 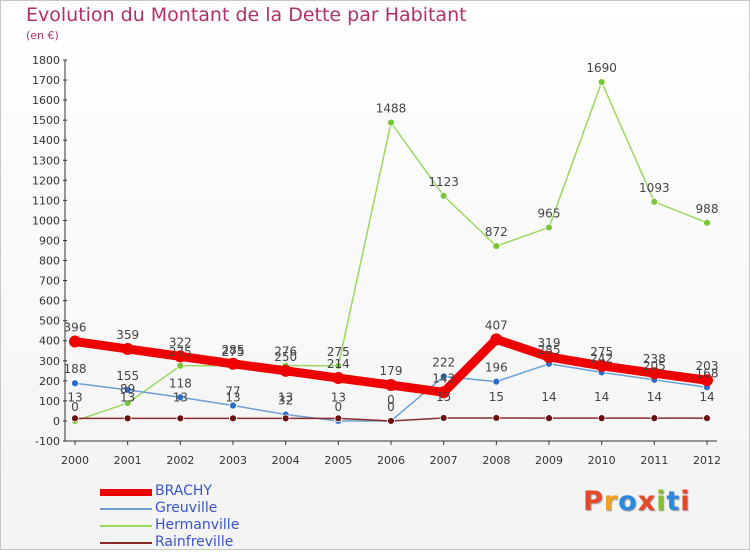 I want to click on data-label: 319, so click(x=549, y=343).